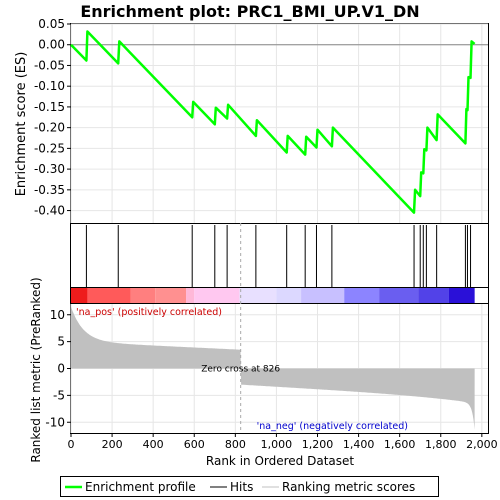  I want to click on x-tick-label: 600, so click(194, 444).